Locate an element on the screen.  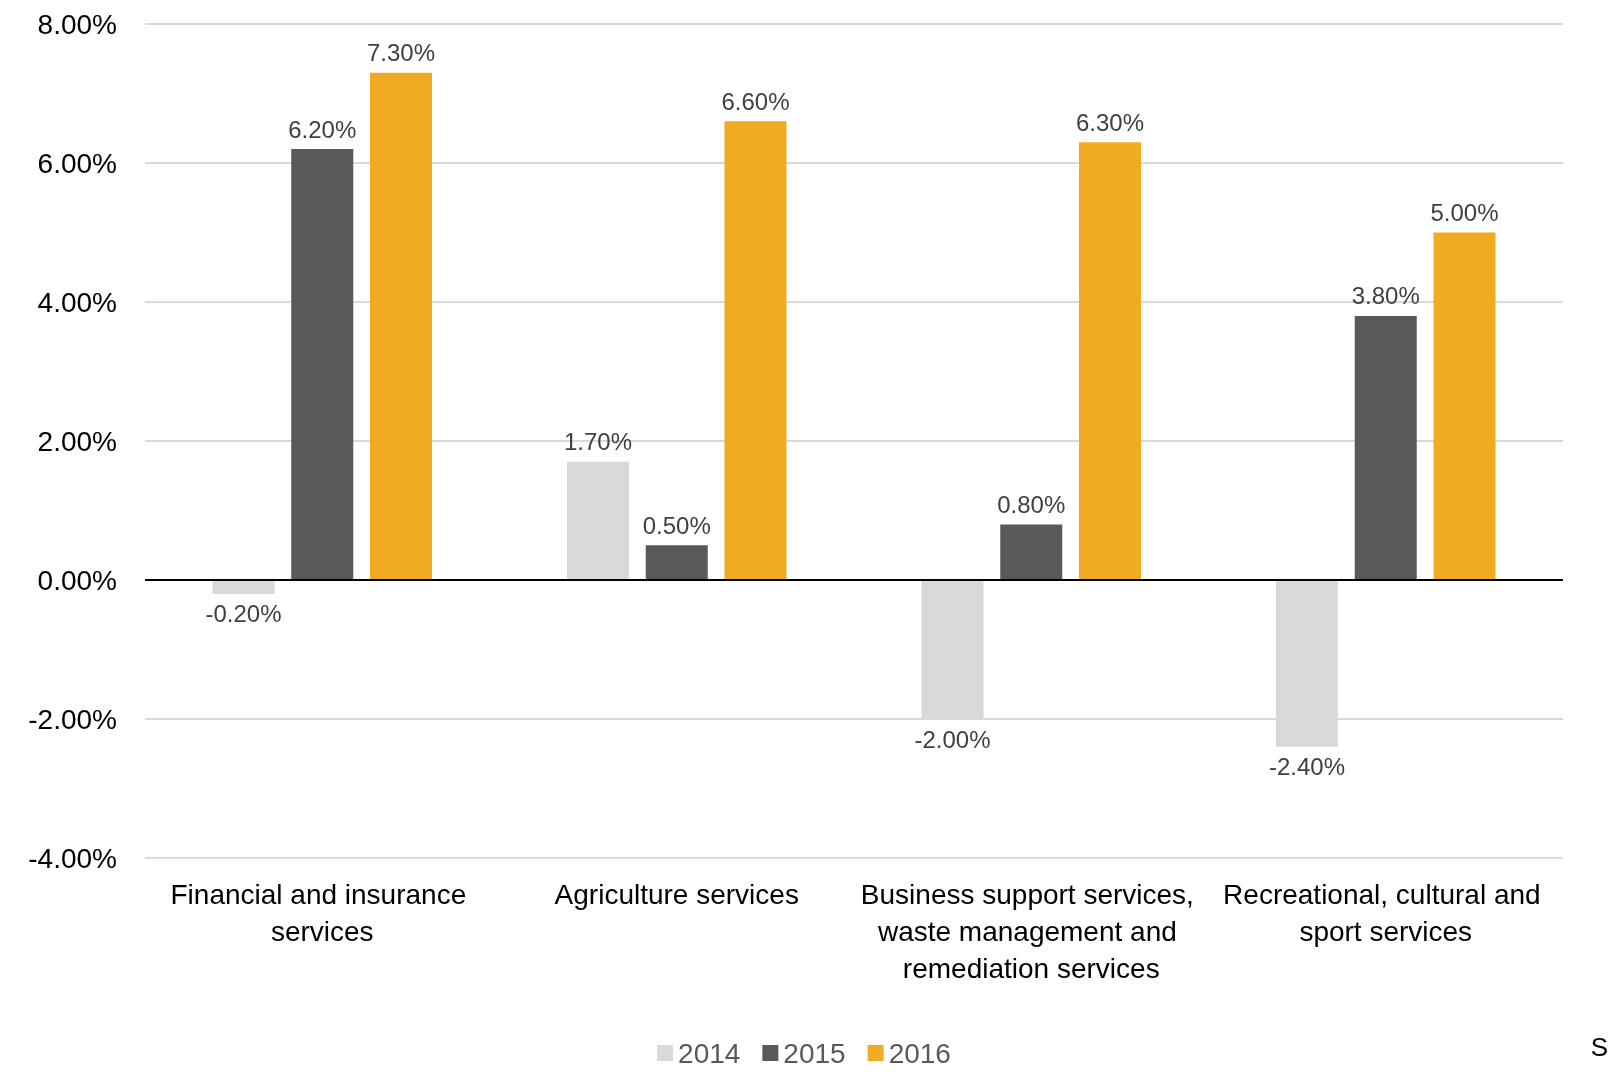
y-tick-label: 2.00% is located at coordinates (77, 441).